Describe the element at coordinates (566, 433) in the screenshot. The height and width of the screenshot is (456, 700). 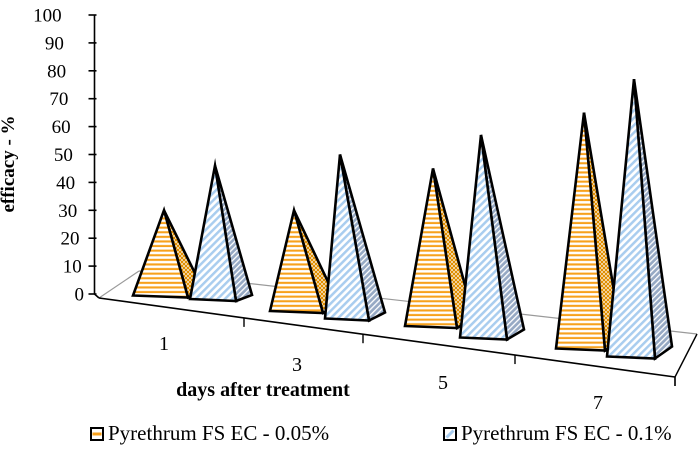
I see `legend-label-pyrethrum-01: Pyrethrum FS EC - 0.1%` at that location.